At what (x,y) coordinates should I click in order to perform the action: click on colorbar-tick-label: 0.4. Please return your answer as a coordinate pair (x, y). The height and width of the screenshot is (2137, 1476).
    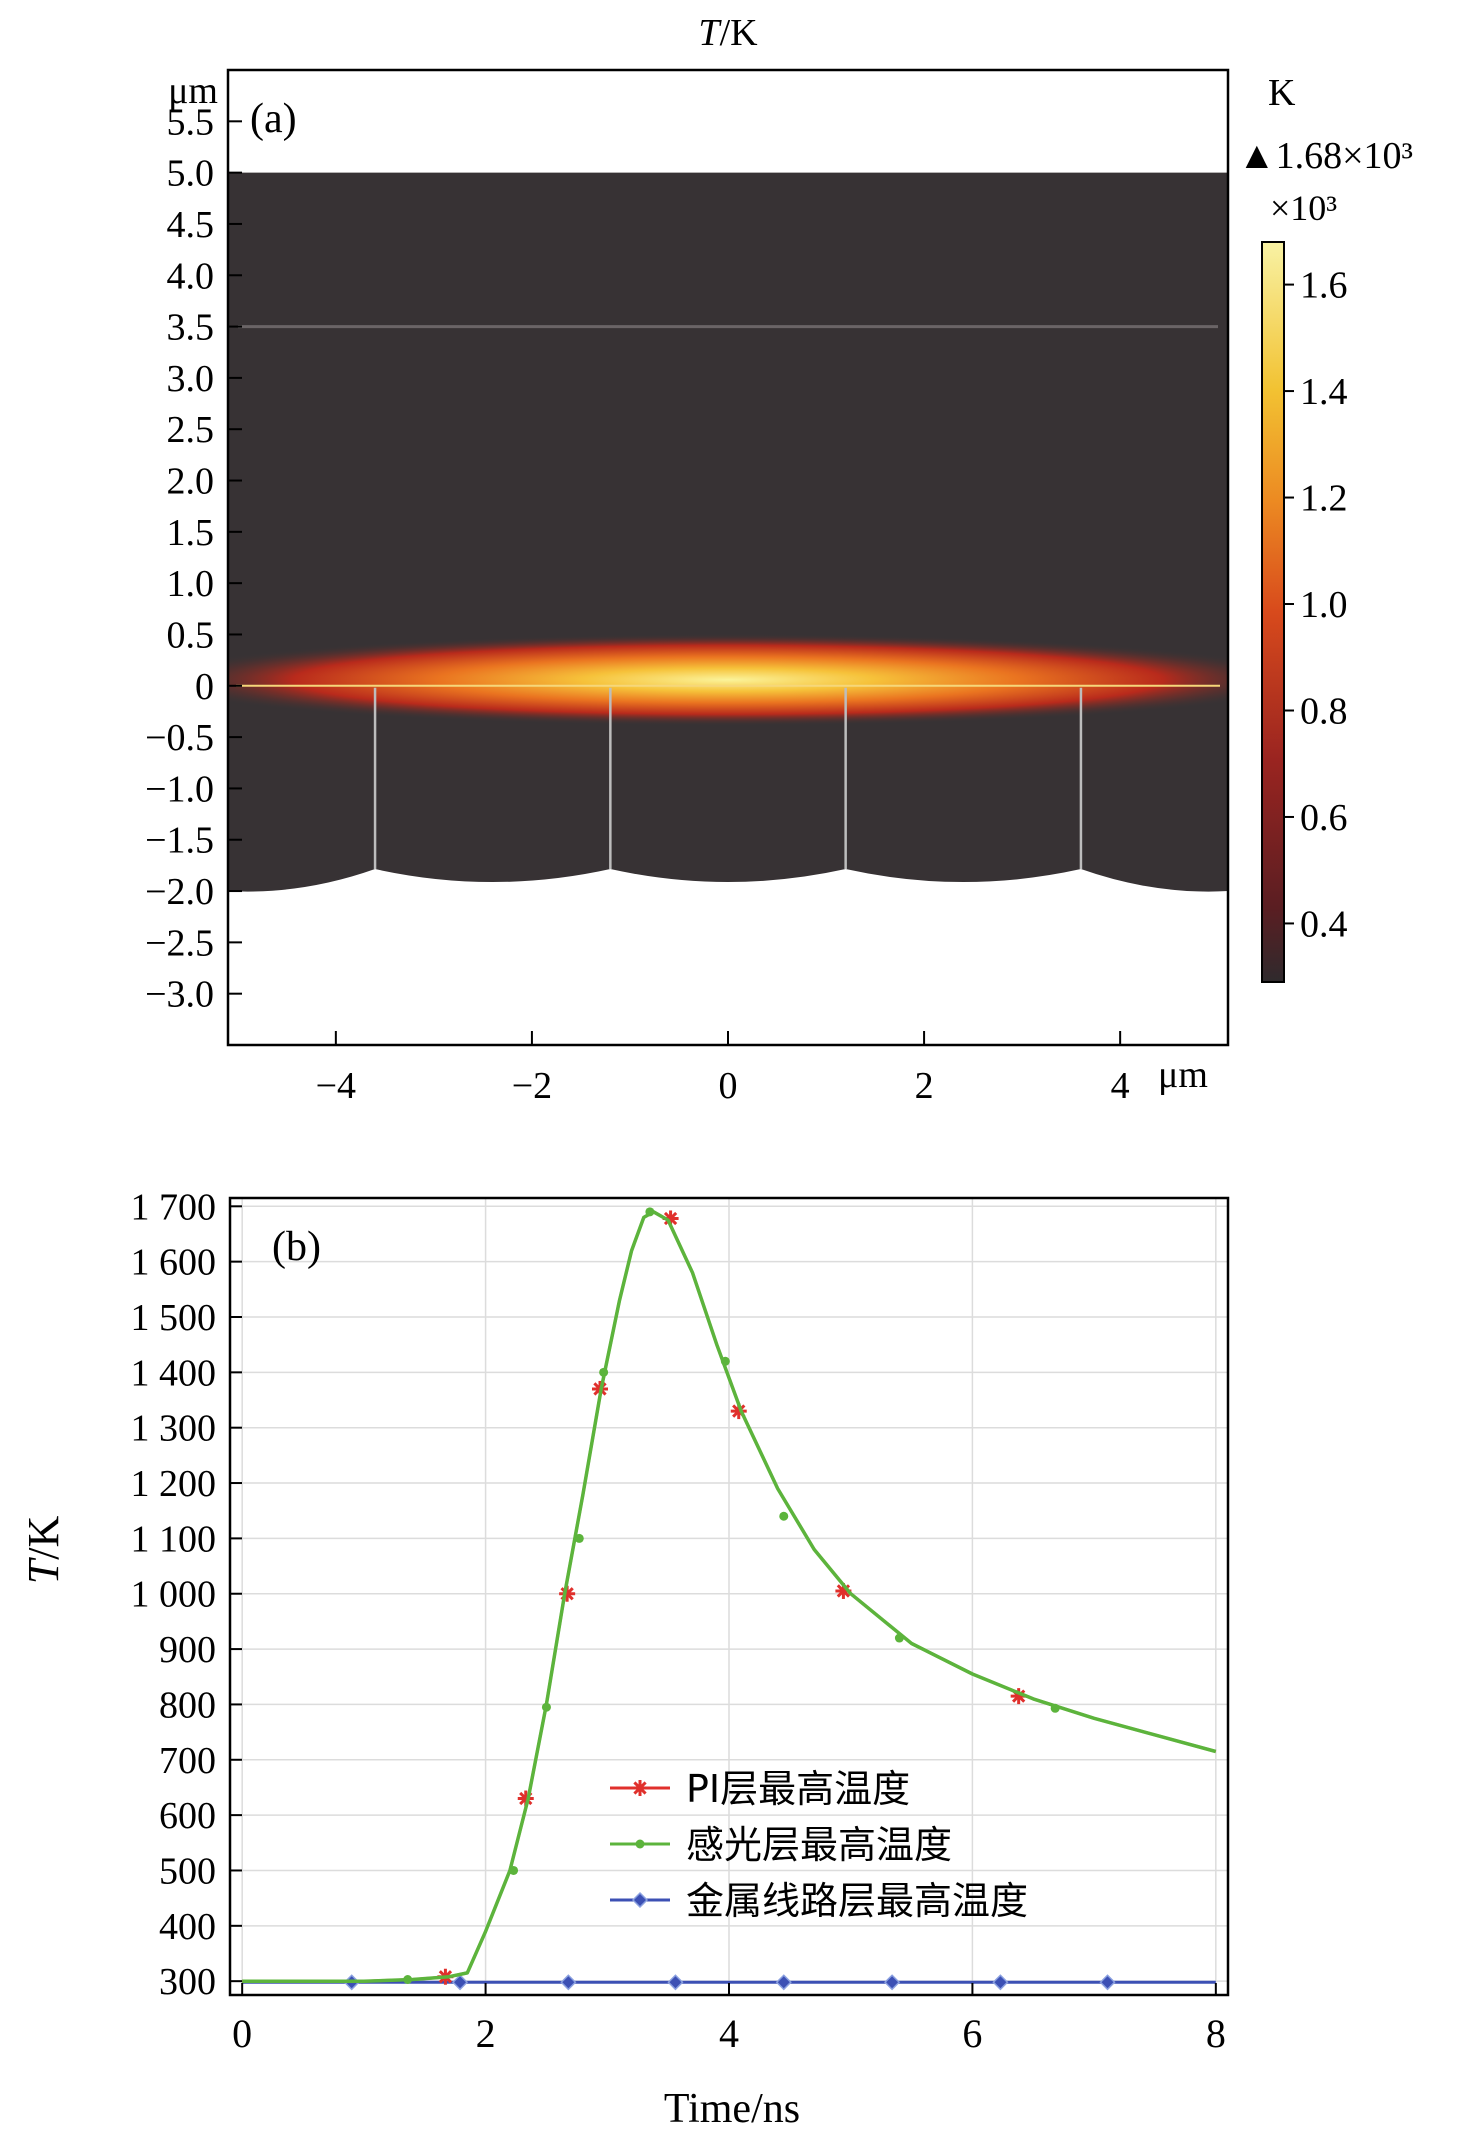
    Looking at the image, I should click on (1324, 924).